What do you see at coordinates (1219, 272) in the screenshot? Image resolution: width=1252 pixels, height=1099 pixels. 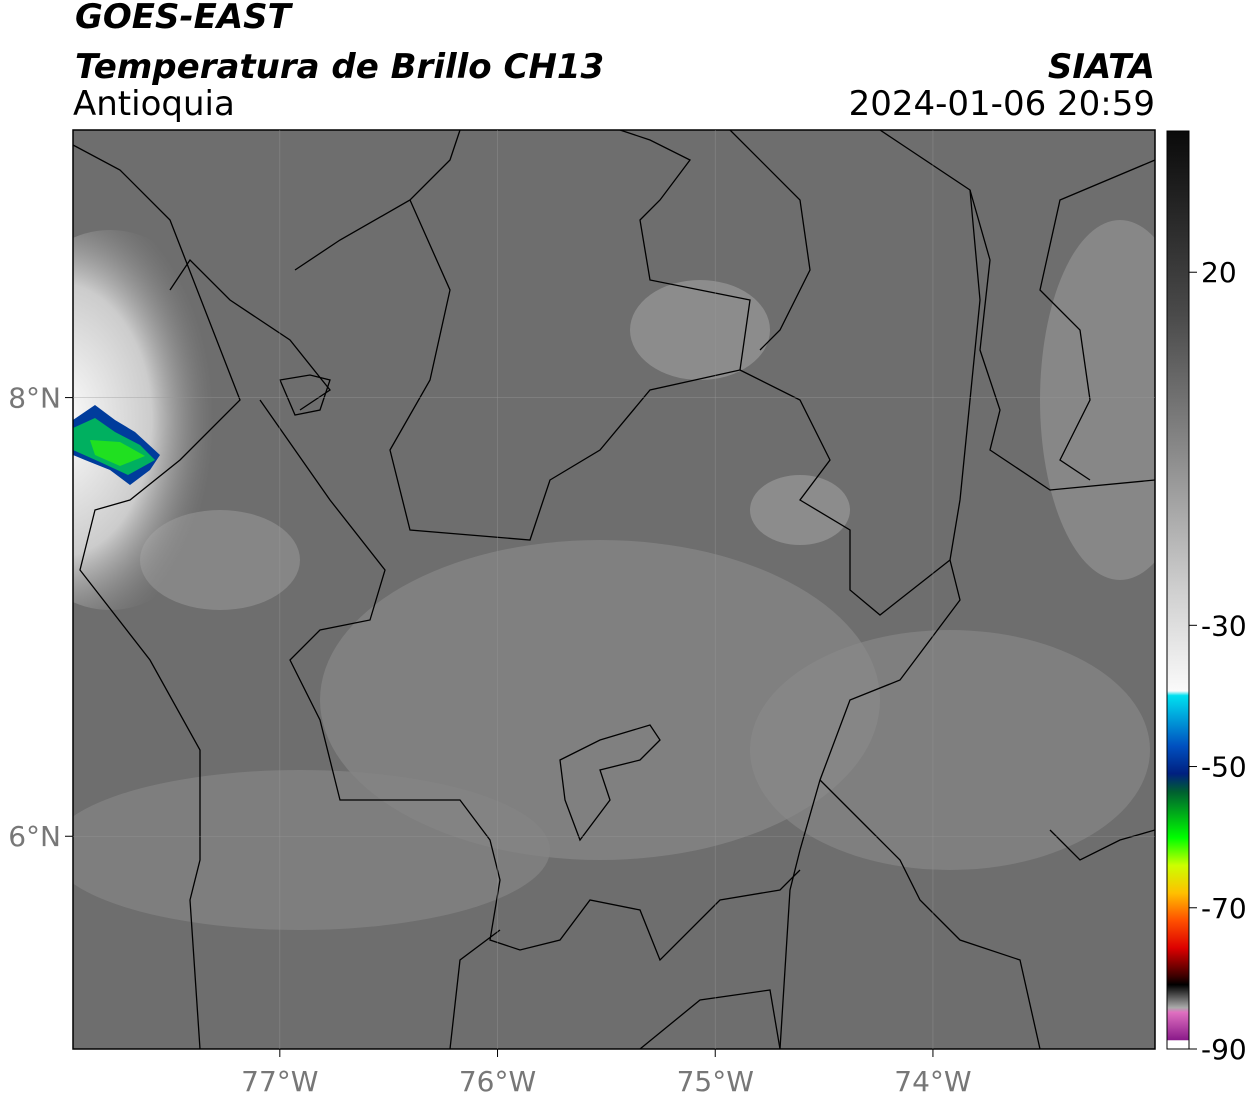 I see `colorbar-tick-label: 20` at bounding box center [1219, 272].